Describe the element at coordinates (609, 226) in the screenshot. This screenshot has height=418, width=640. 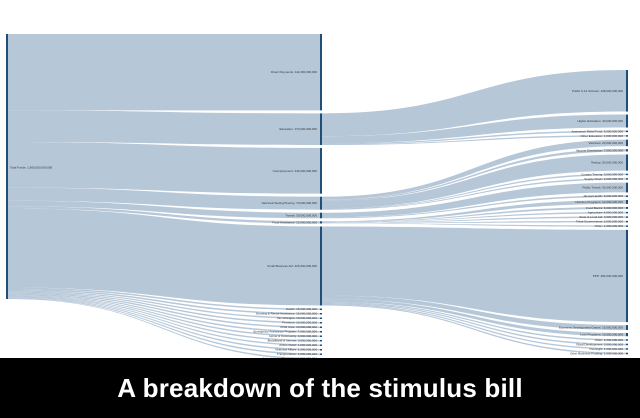
I see `right-node-label-16: Other: 1,000,000,000` at that location.